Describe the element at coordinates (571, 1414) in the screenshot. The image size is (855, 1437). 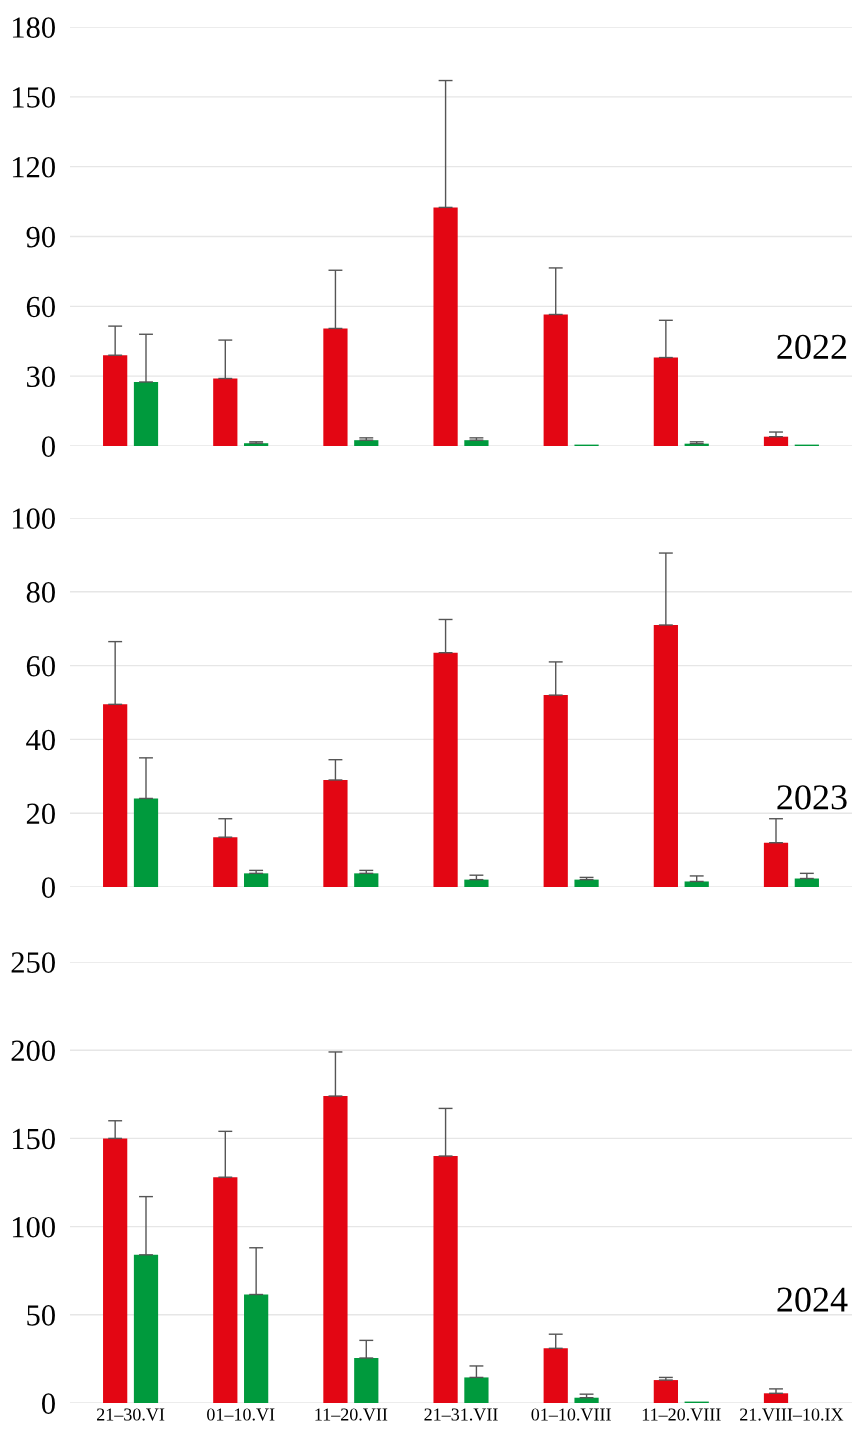
I see `x-tick-label: 01–10.VIII` at that location.